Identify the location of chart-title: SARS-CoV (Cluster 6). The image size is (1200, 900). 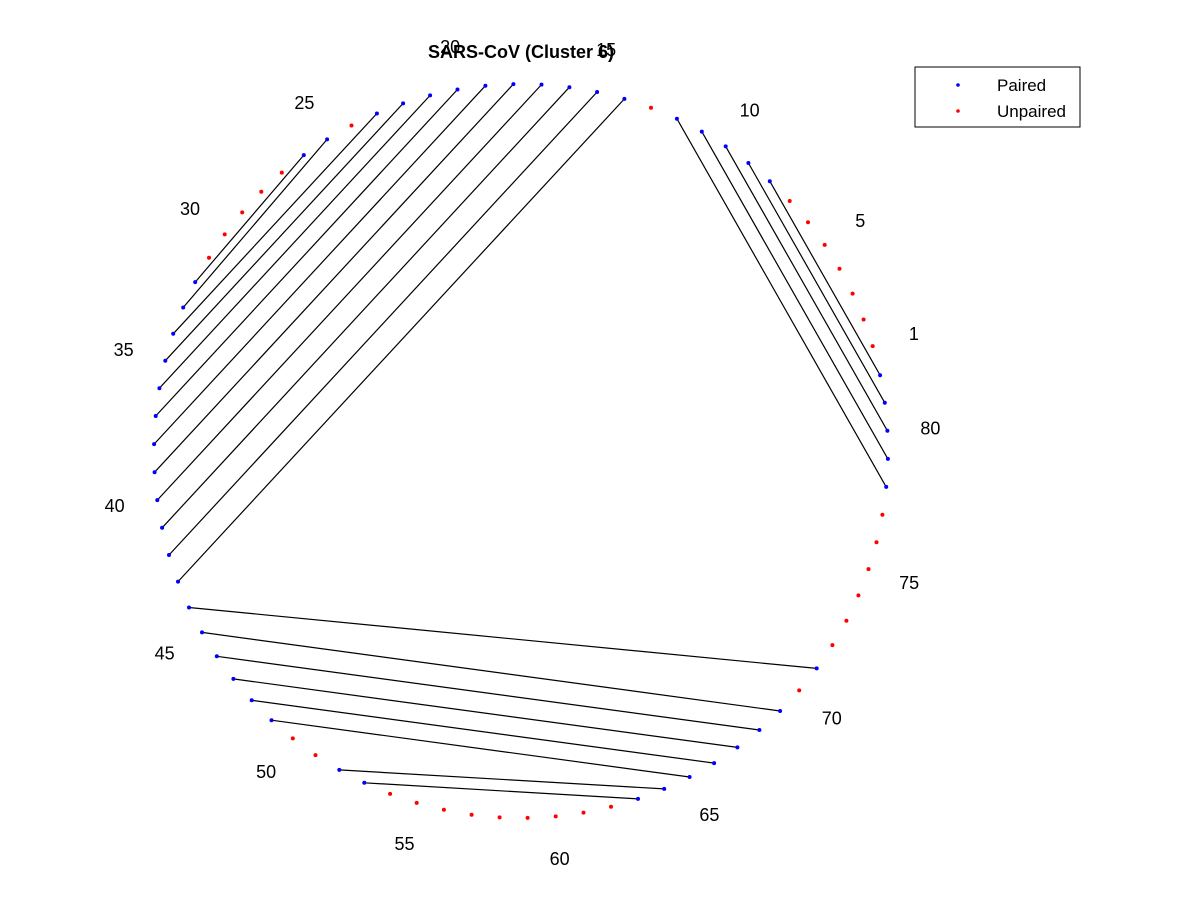
(521, 52).